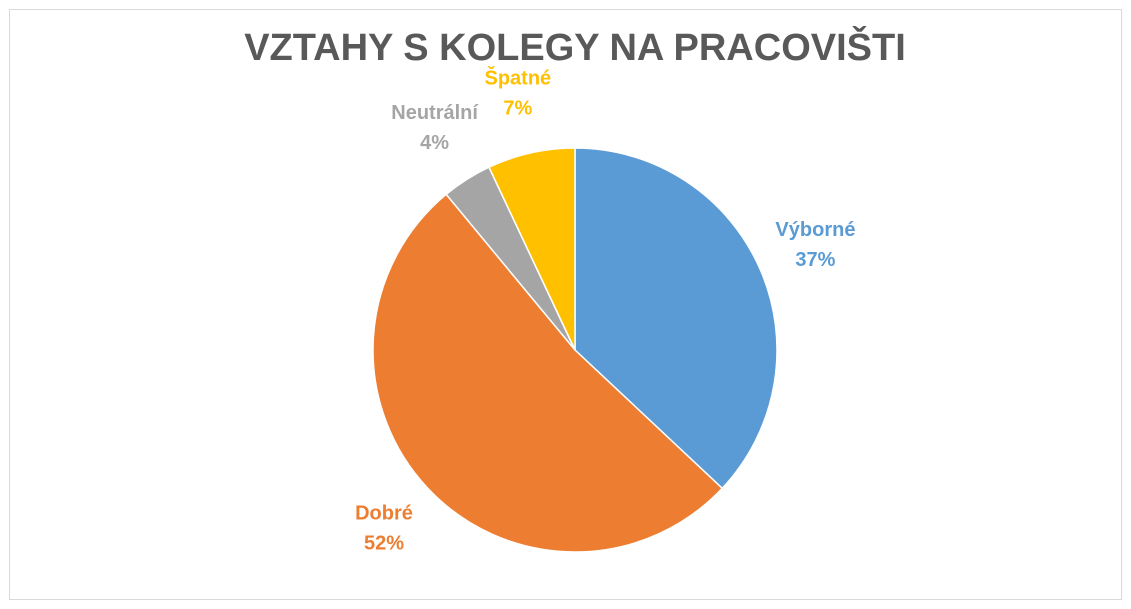 Image resolution: width=1131 pixels, height=609 pixels. I want to click on slice-value-label: 52%, so click(384, 544).